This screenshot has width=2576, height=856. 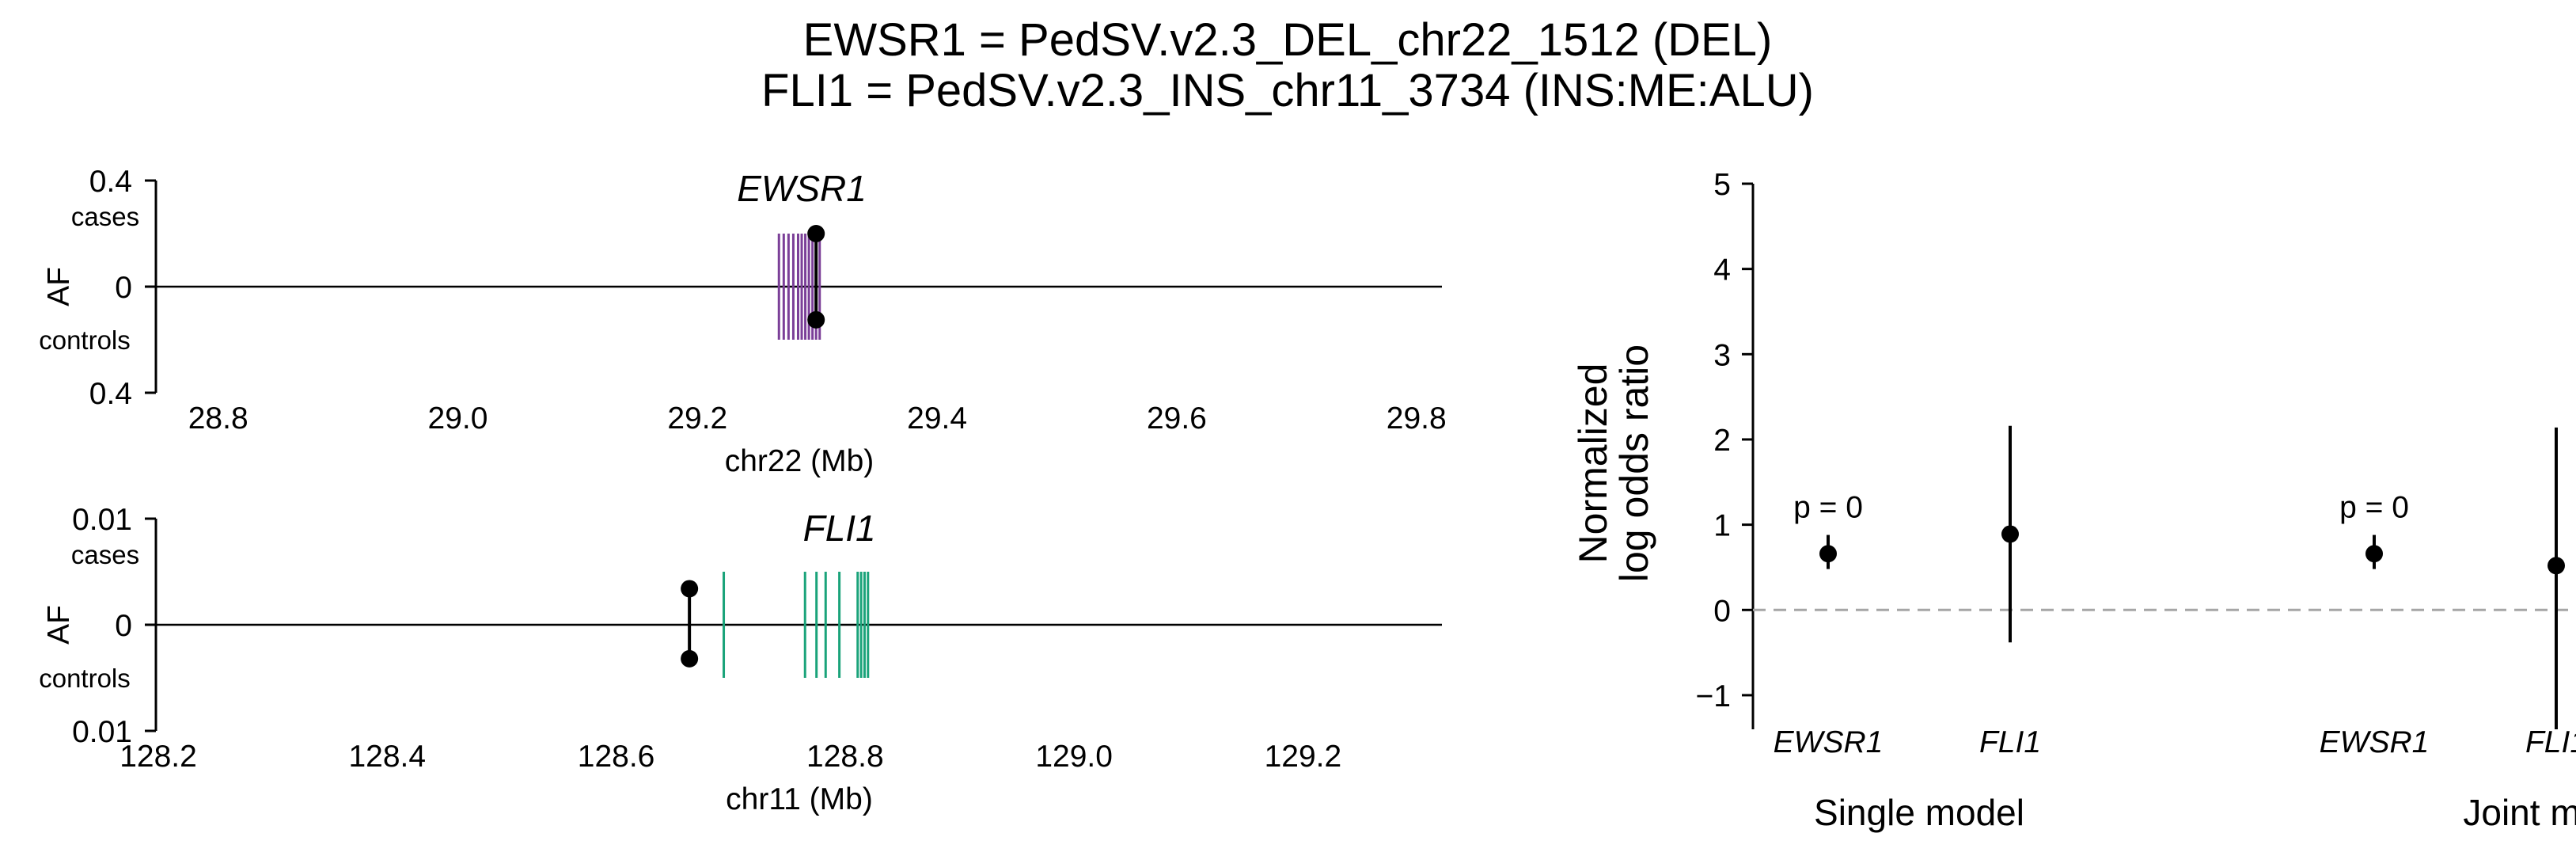 I want to click on ewsr1-x-tick-label-0: 28.8, so click(x=218, y=418).